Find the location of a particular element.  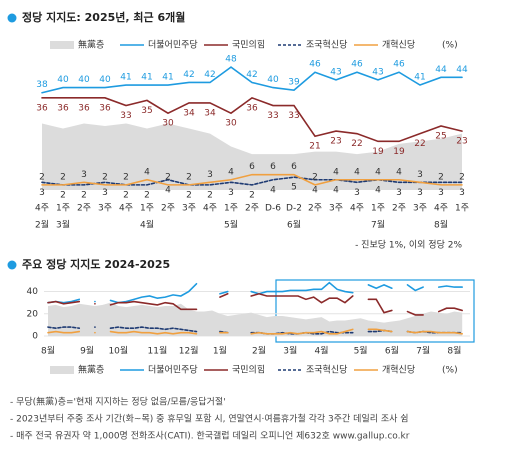

data-label: 19 is located at coordinates (399, 152).